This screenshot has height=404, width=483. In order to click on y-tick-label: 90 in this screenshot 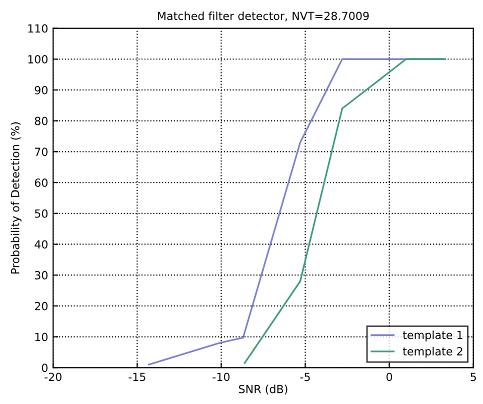, I will do `click(41, 90)`.